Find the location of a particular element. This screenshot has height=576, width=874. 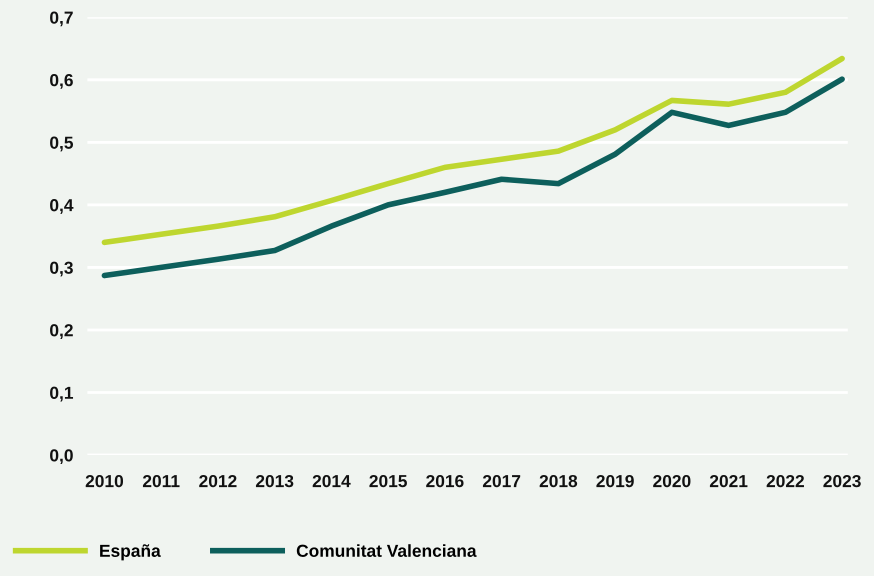

y-tick-label: 0,0 is located at coordinates (61, 456).